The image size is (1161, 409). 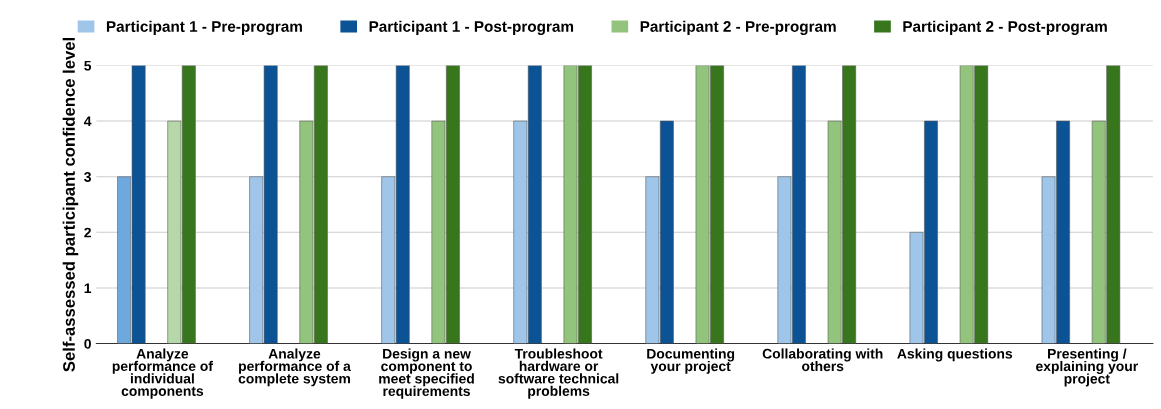 What do you see at coordinates (426, 373) in the screenshot?
I see `x-tick-label: Design a new component to meet specified requirements` at bounding box center [426, 373].